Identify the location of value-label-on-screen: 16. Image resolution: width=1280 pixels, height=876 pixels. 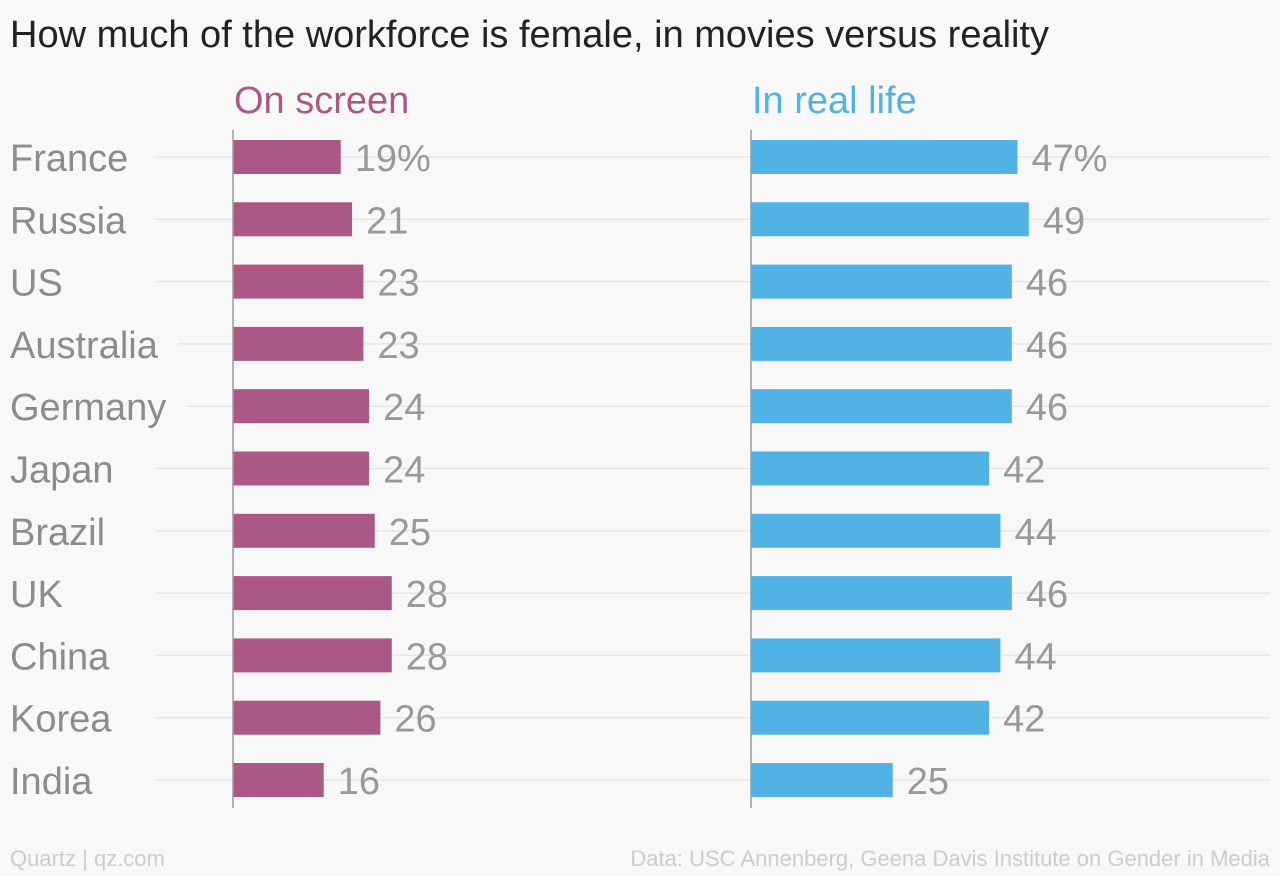
(359, 782).